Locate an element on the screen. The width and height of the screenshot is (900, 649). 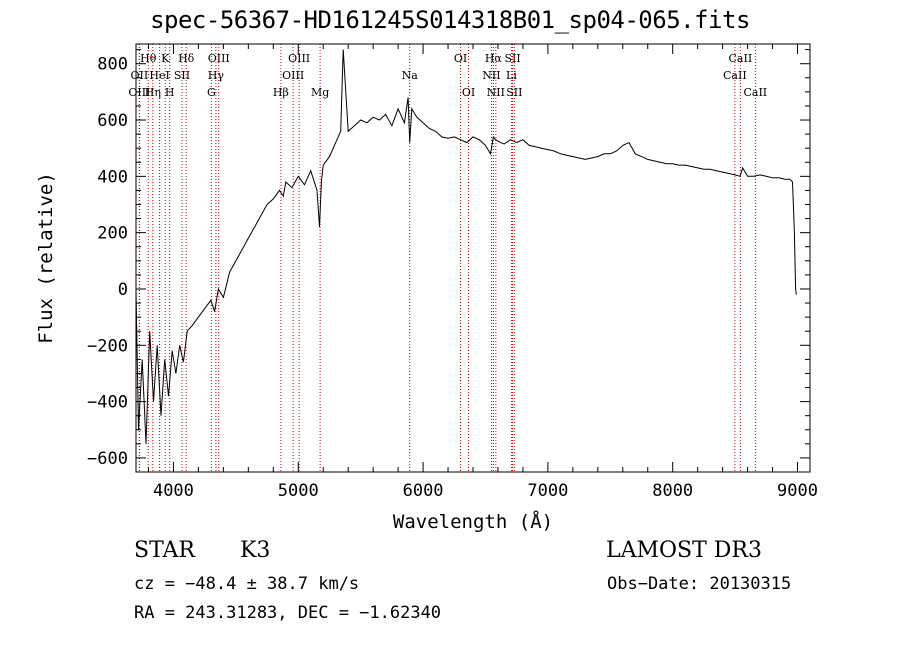
line-marker-label-0: Hθ is located at coordinates (148, 58).